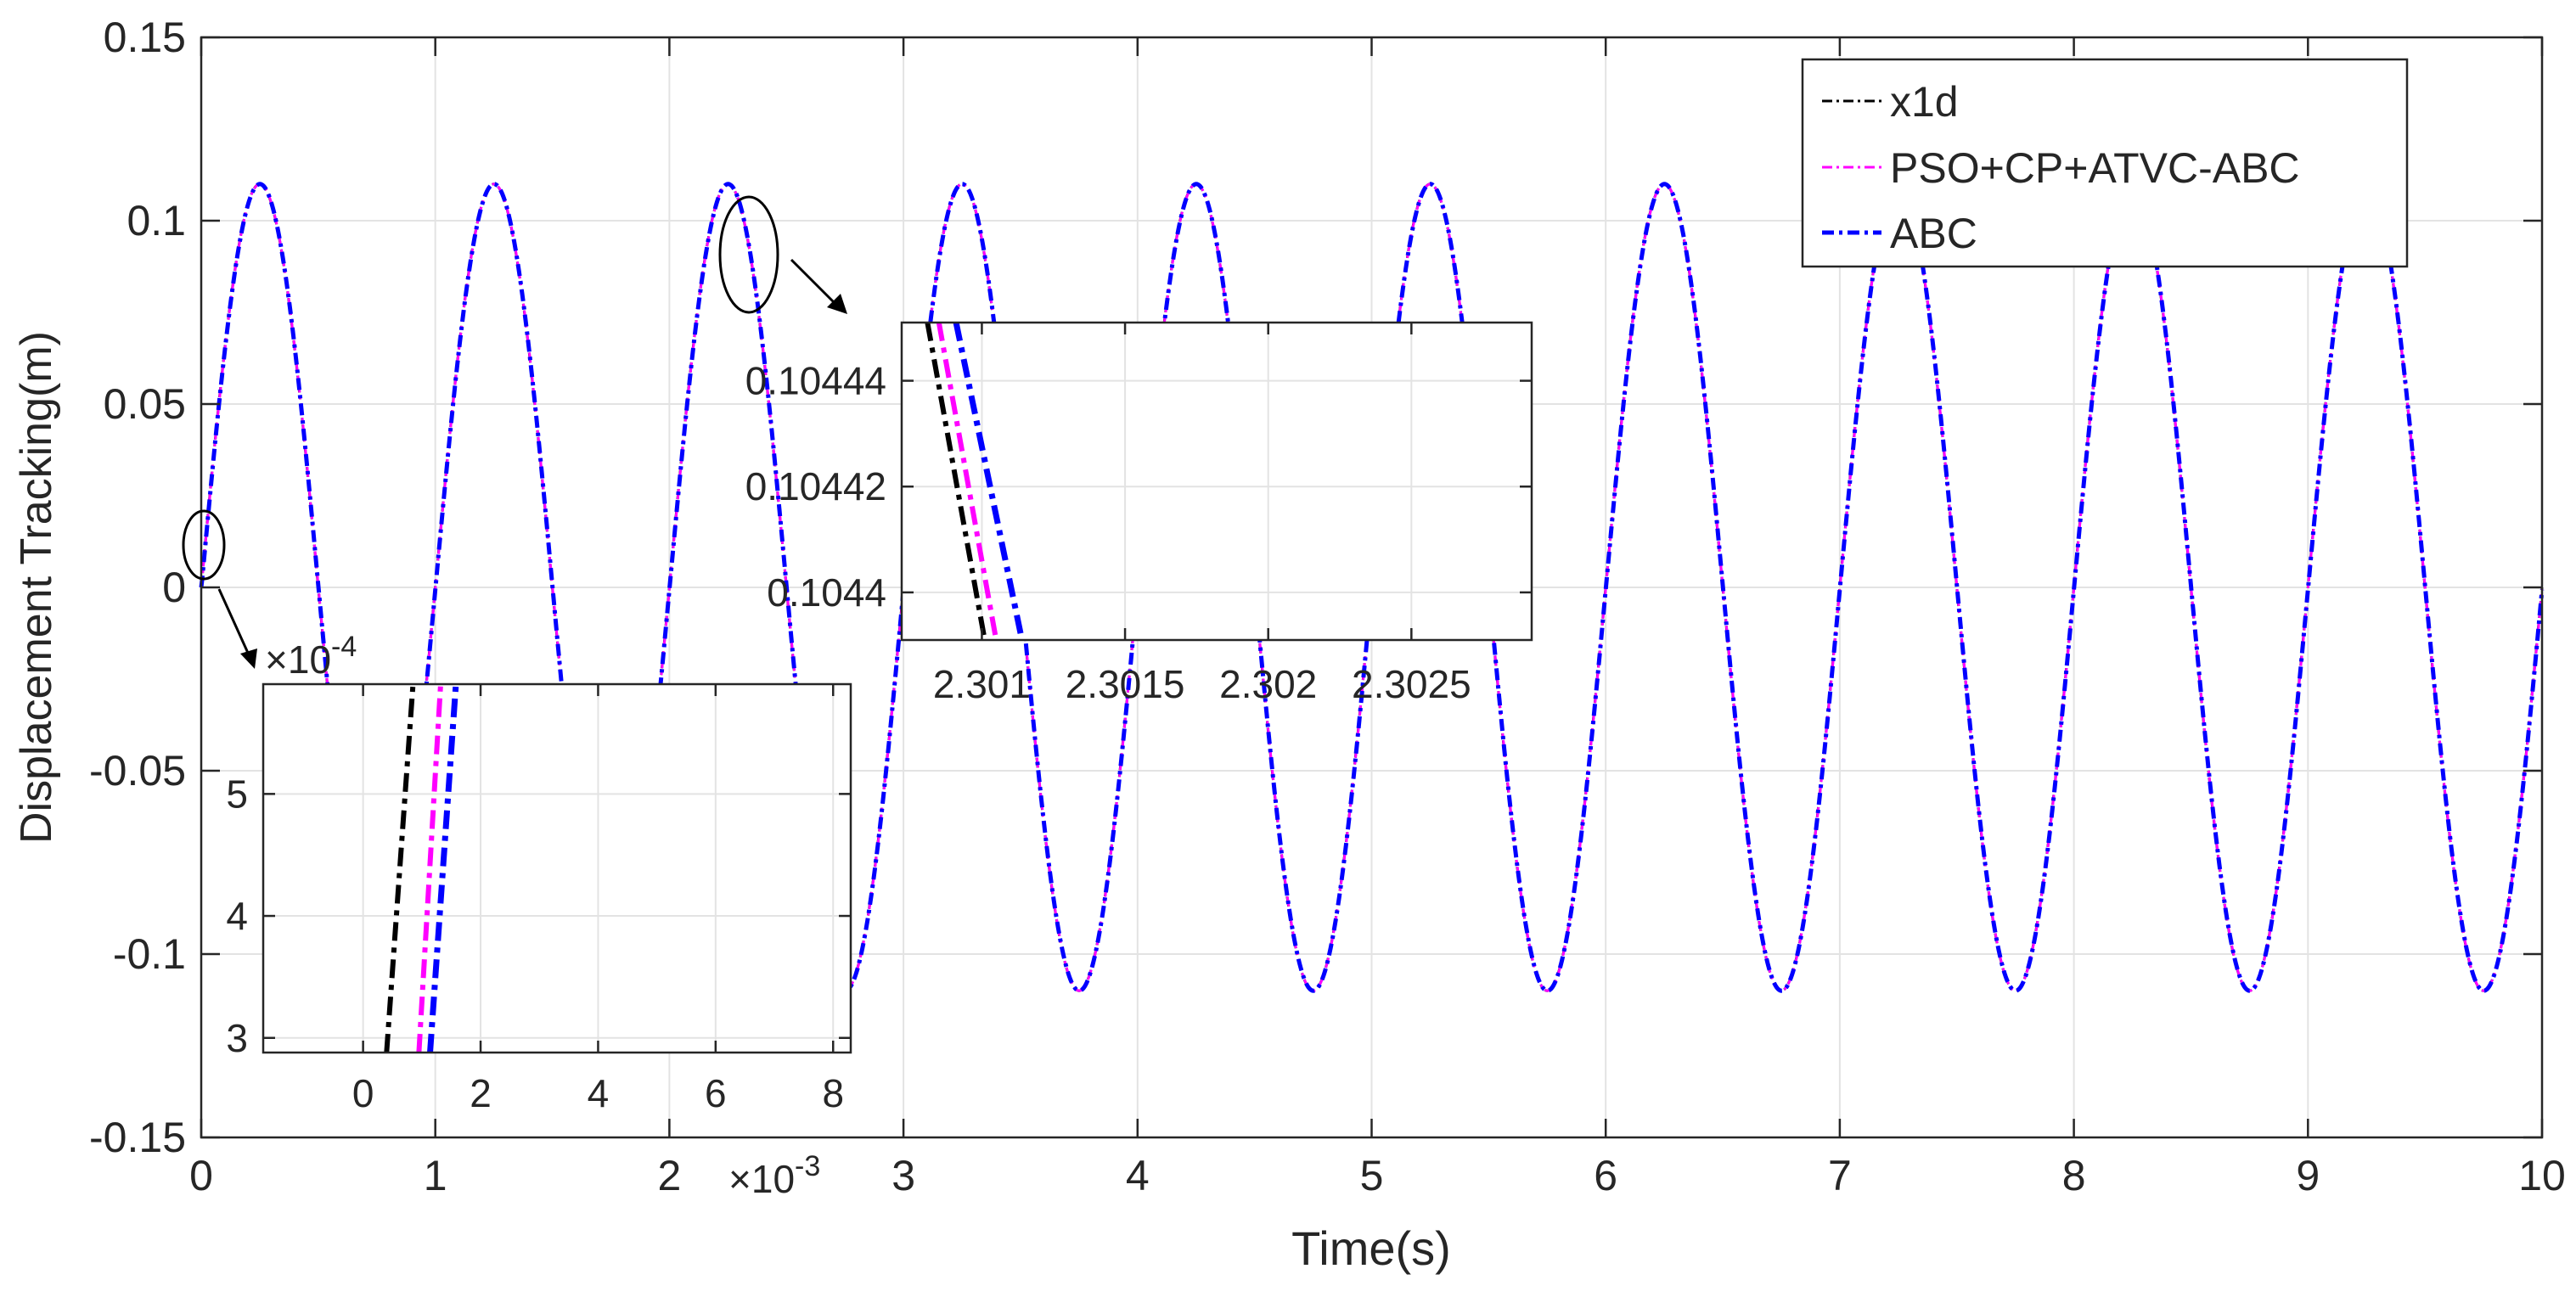 Image resolution: width=2576 pixels, height=1297 pixels. What do you see at coordinates (669, 1175) in the screenshot?
I see `main-x-tick-label: 2` at bounding box center [669, 1175].